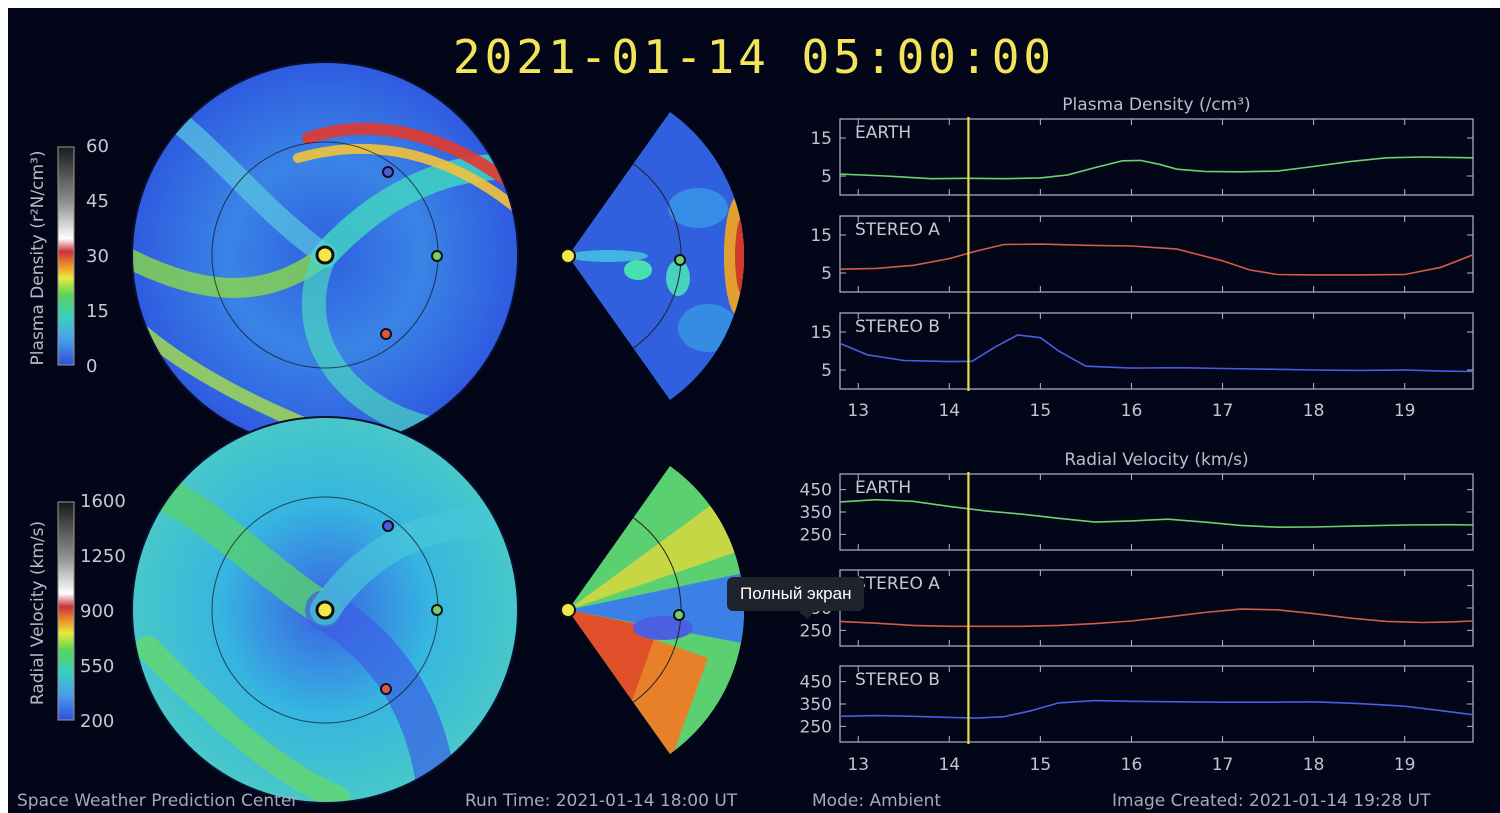  What do you see at coordinates (66, 256) in the screenshot?
I see `density-colorbar` at bounding box center [66, 256].